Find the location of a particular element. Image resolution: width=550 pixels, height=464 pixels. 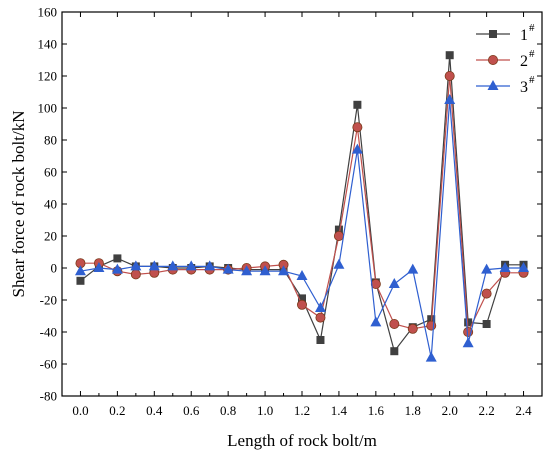

y-tick-label: -60 is located at coordinates (48, 364).